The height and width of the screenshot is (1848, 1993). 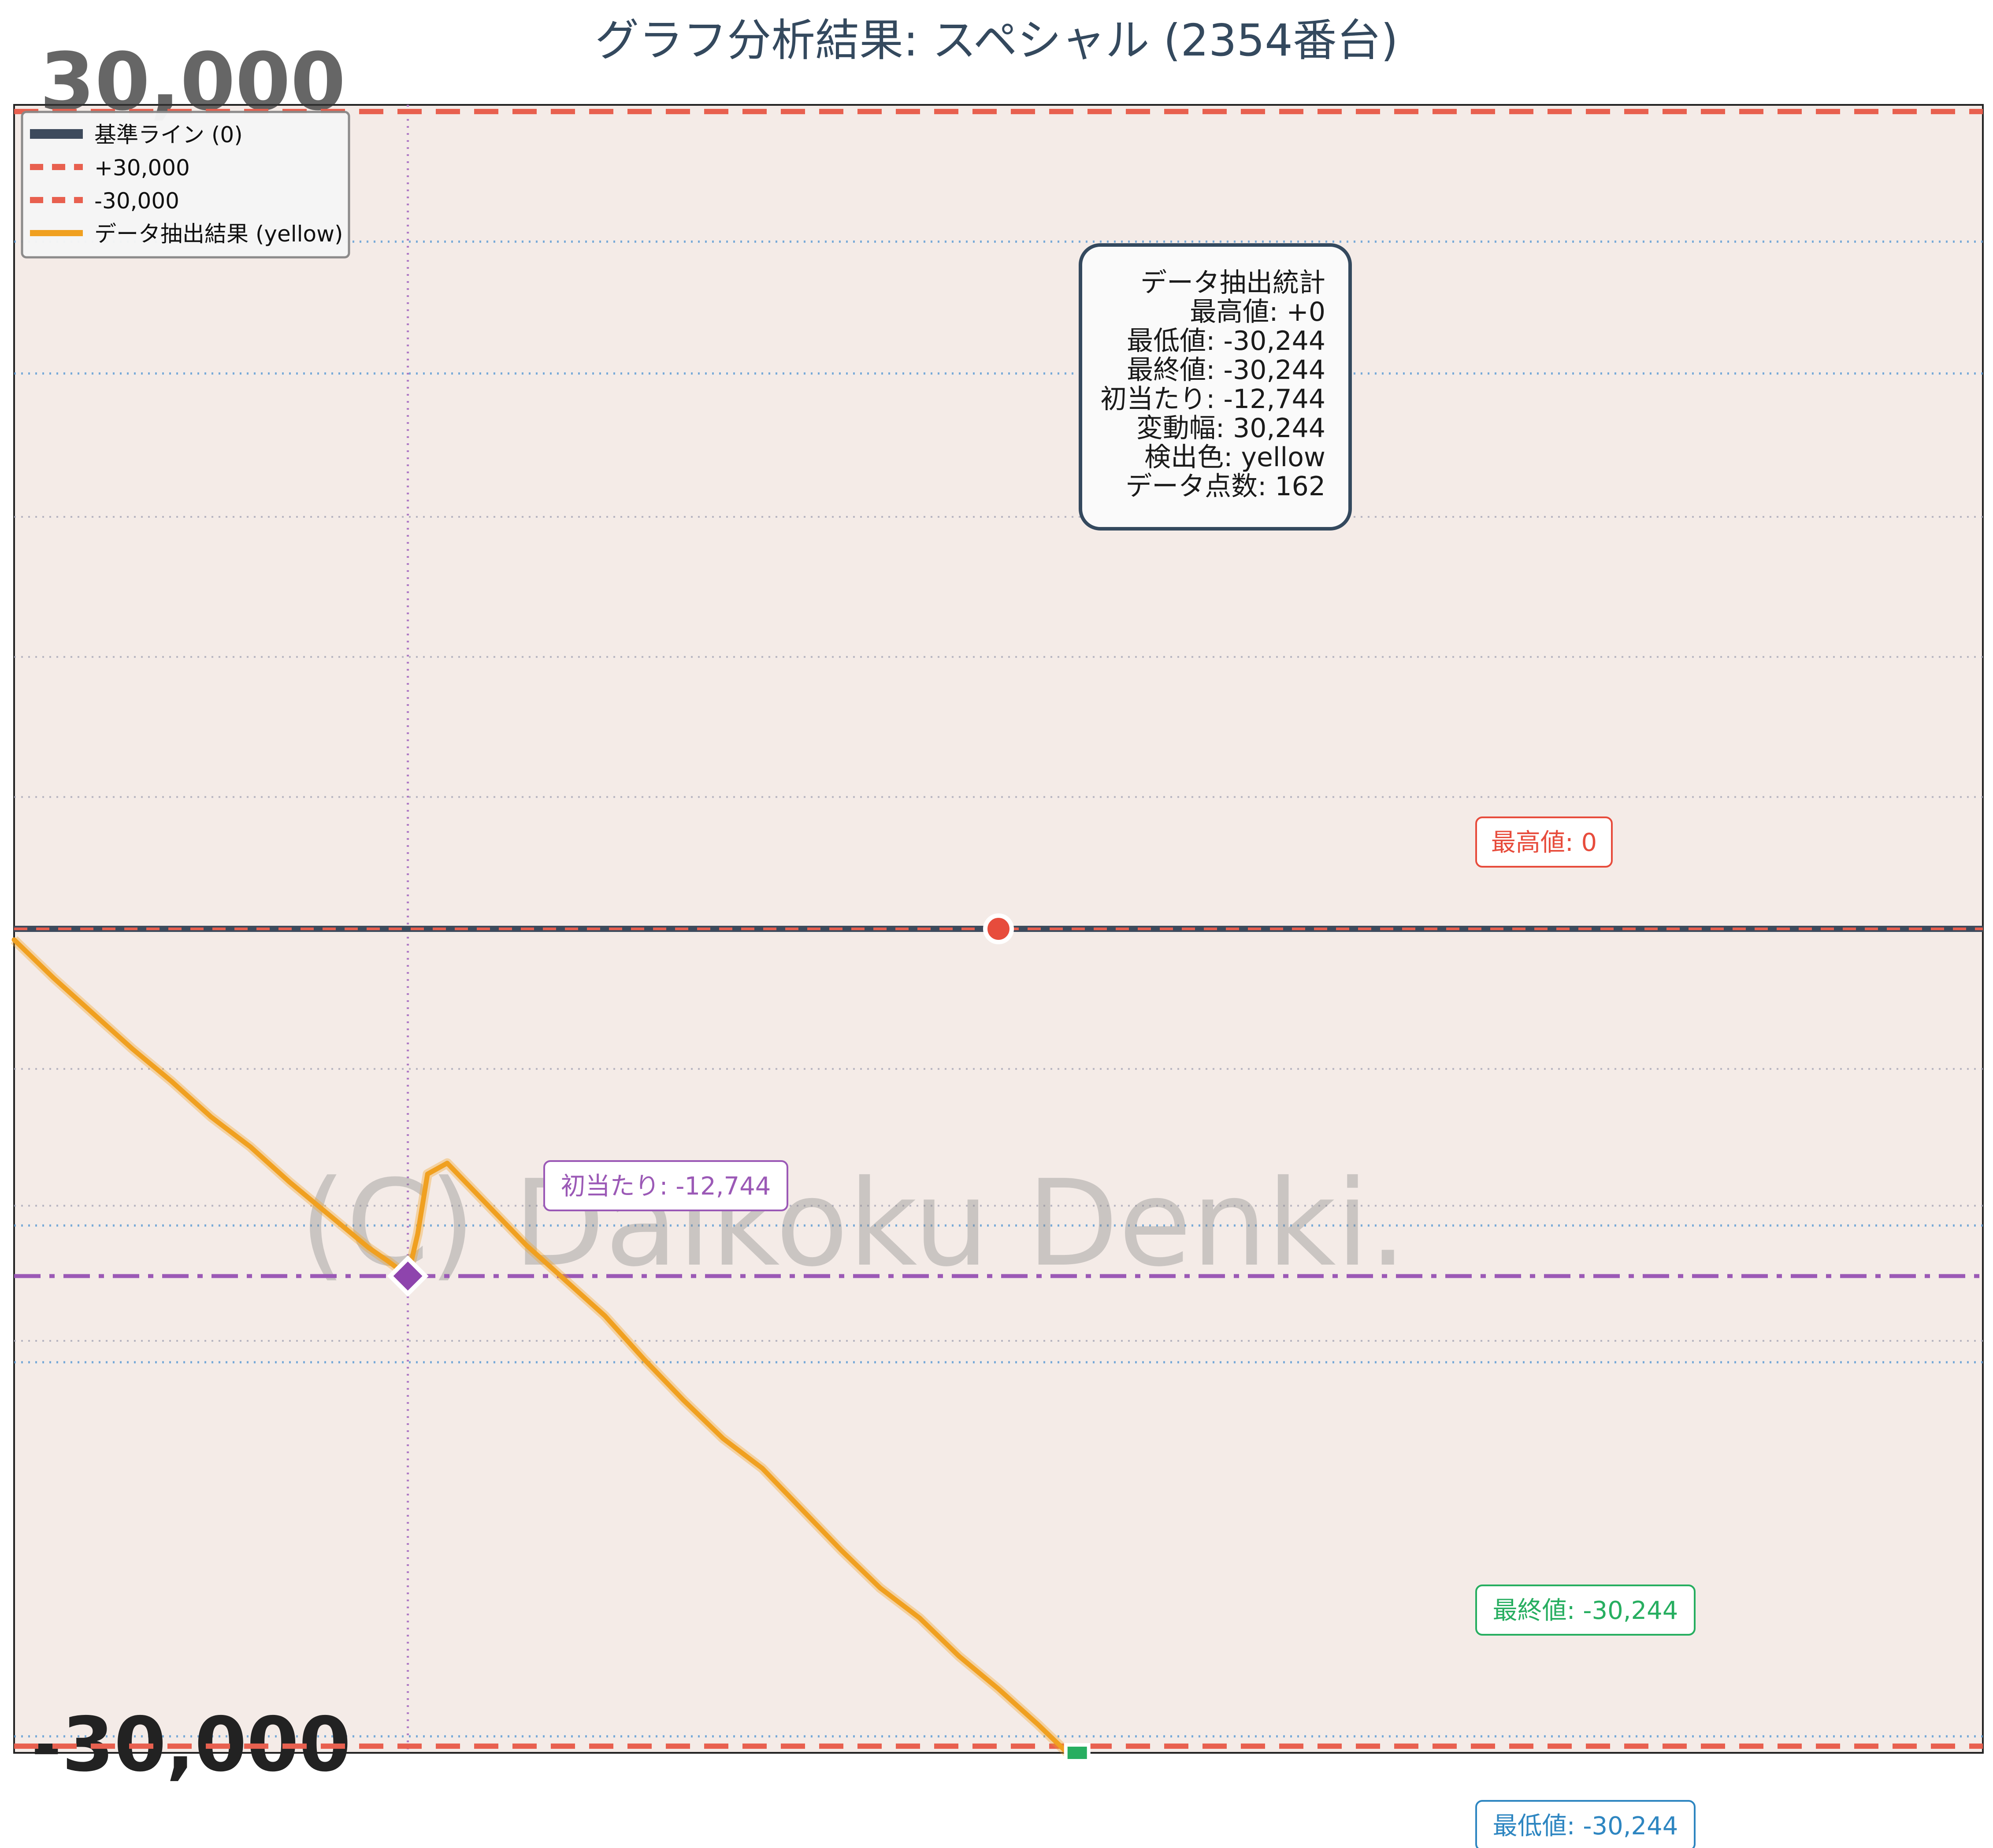 What do you see at coordinates (996, 40) in the screenshot?
I see `page-title: グラフ分析結果: スペシャル (2354番台)` at bounding box center [996, 40].